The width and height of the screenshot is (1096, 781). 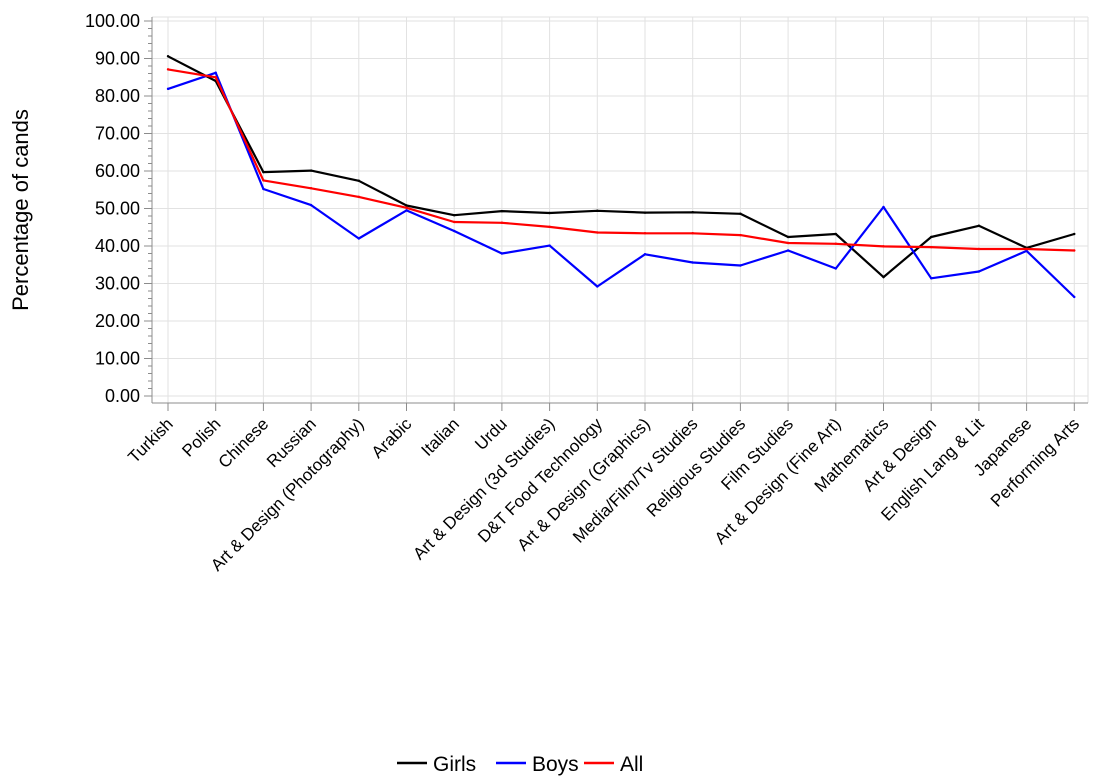 What do you see at coordinates (1035, 462) in the screenshot?
I see `x-tick-label: Performing Arts` at bounding box center [1035, 462].